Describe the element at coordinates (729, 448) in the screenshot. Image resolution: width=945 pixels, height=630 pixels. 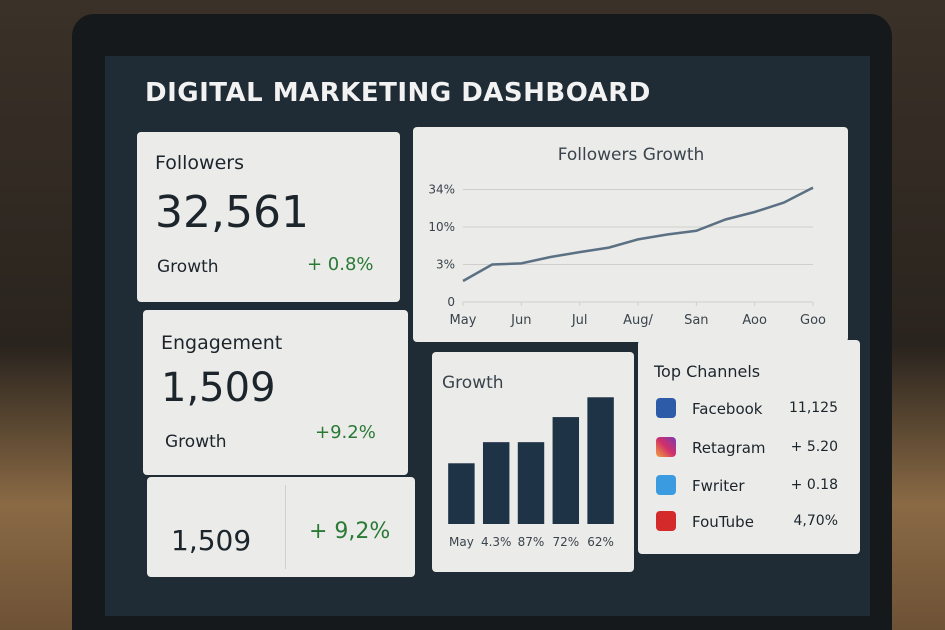
I see `channel-name: Retagram` at that location.